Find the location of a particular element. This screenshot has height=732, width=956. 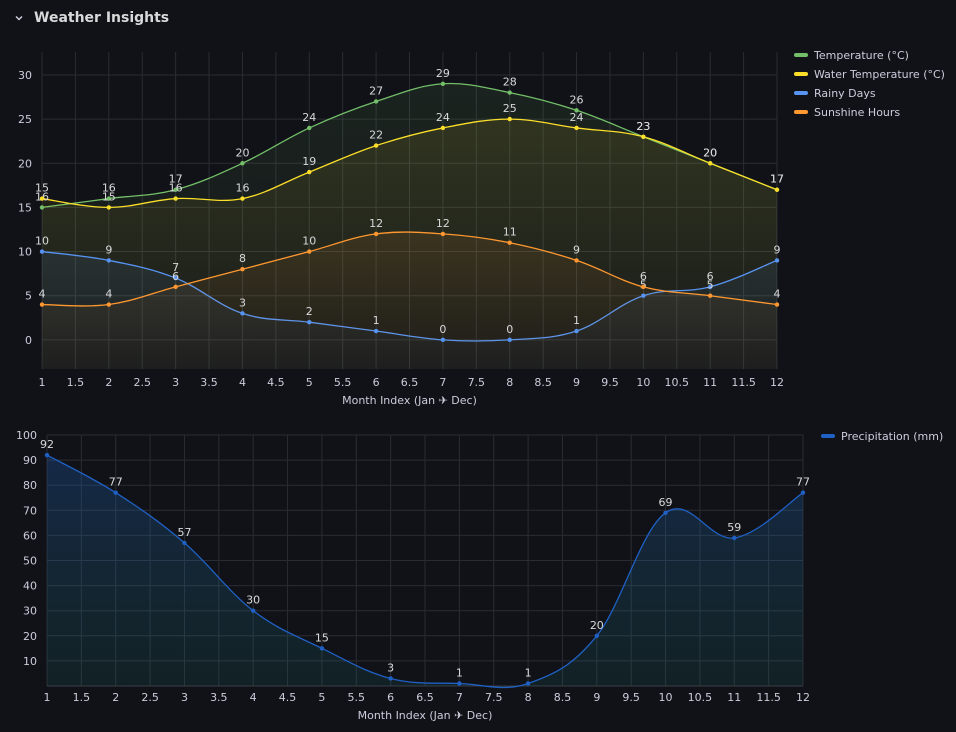

y-tick-label: 80 is located at coordinates (30, 485).